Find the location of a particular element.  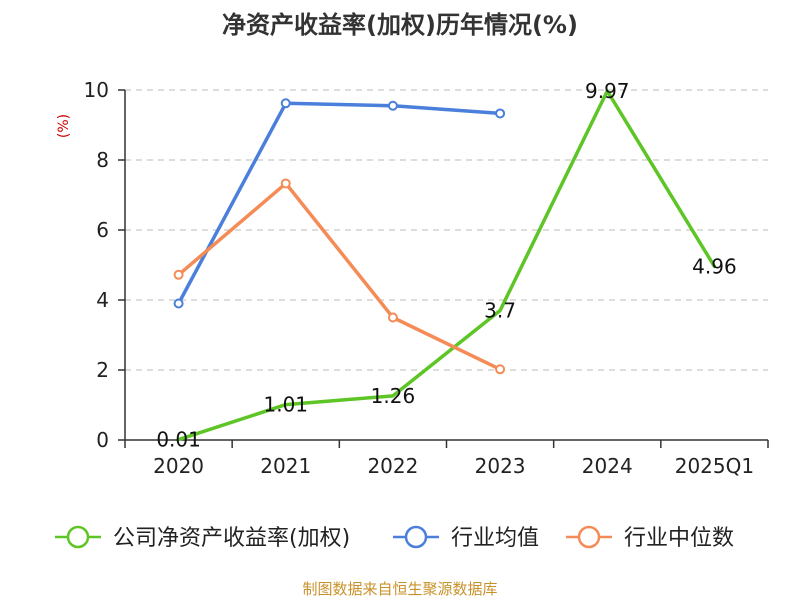

legend-label: 行业中位数 is located at coordinates (679, 538).